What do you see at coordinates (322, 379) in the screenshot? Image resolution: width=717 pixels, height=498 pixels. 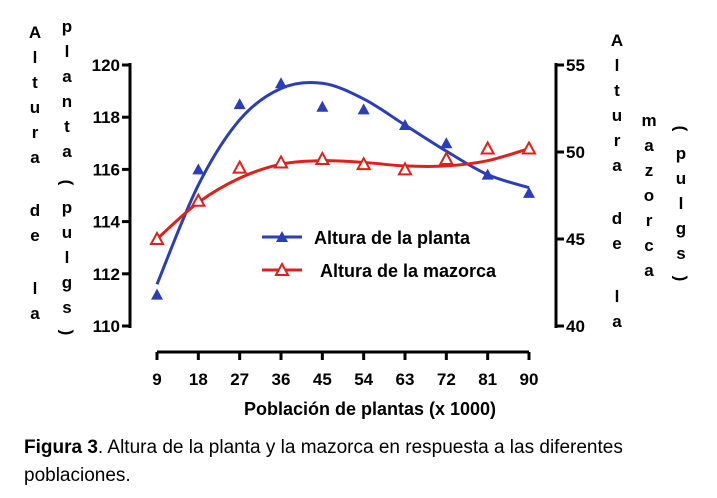 I see `x-tick-label: 45` at bounding box center [322, 379].